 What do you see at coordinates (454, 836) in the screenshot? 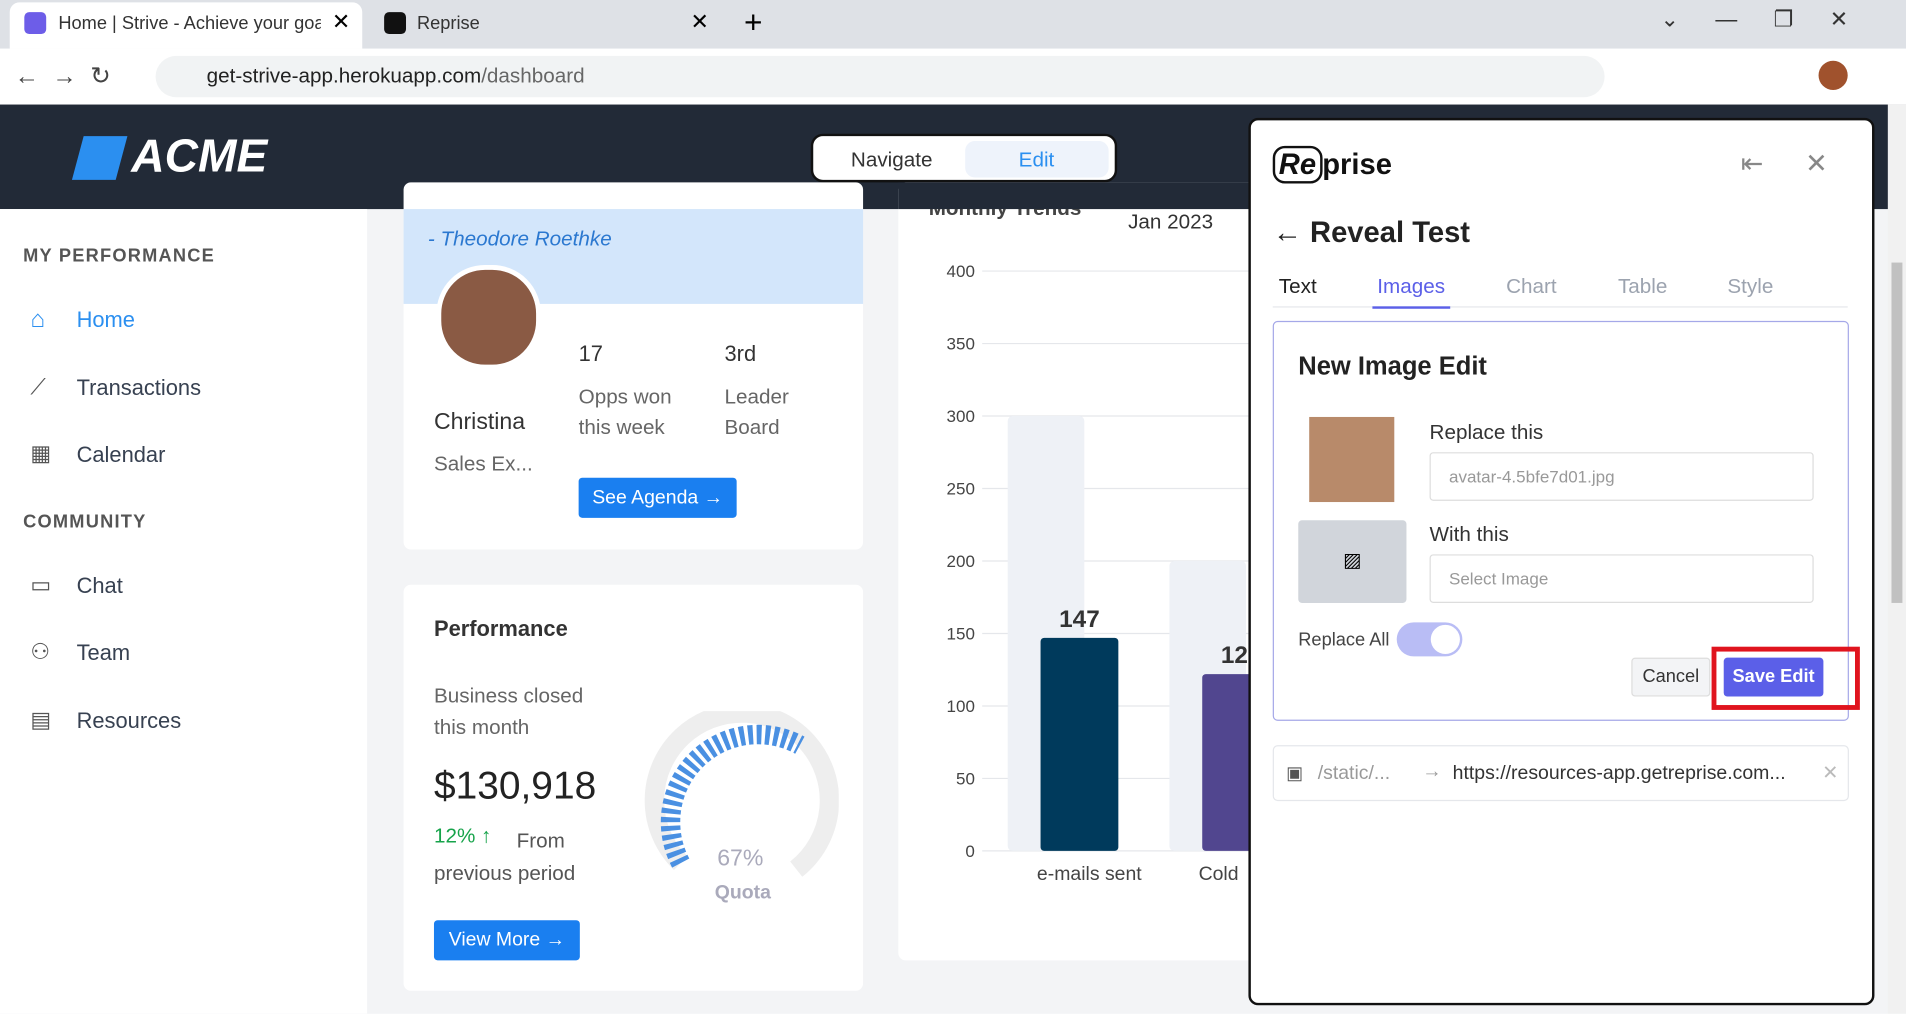
I see `change-value: 12%` at bounding box center [454, 836].